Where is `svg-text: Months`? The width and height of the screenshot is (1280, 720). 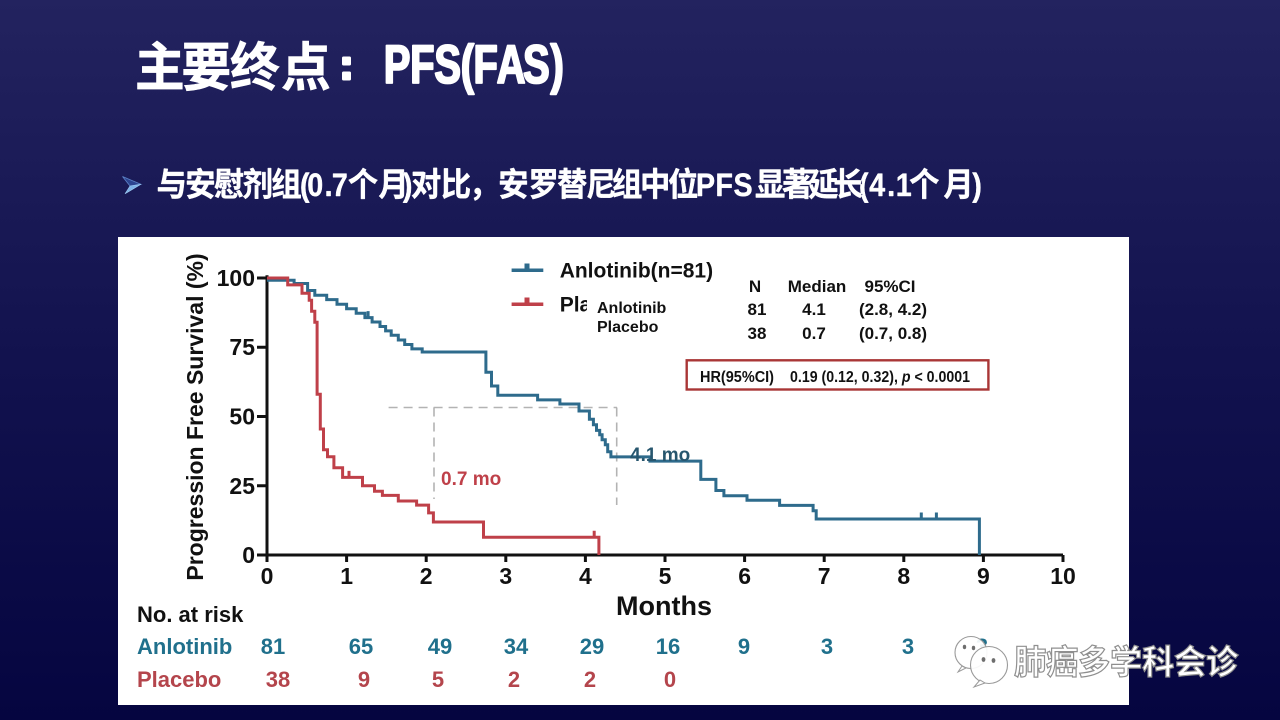
svg-text: Months is located at coordinates (664, 606).